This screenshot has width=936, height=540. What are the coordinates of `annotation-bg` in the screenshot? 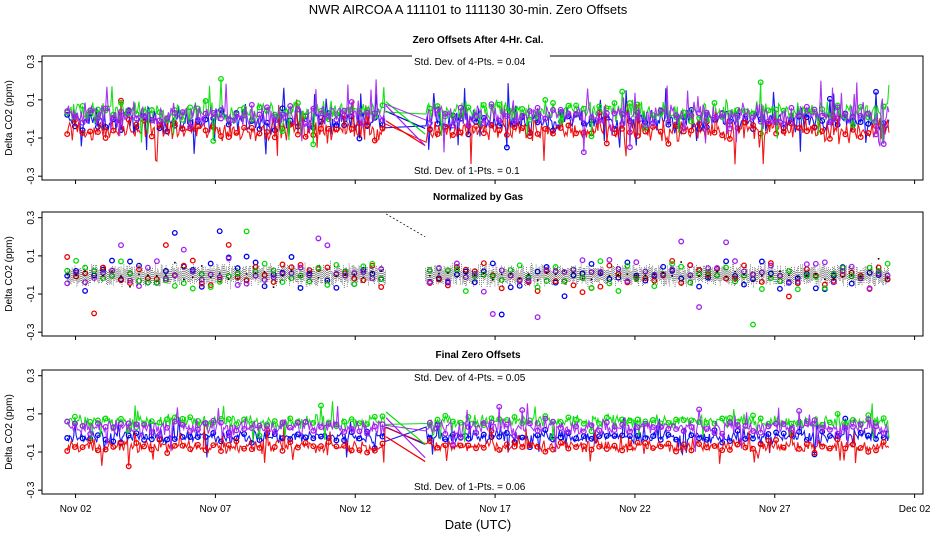 It's located at (481, 377).